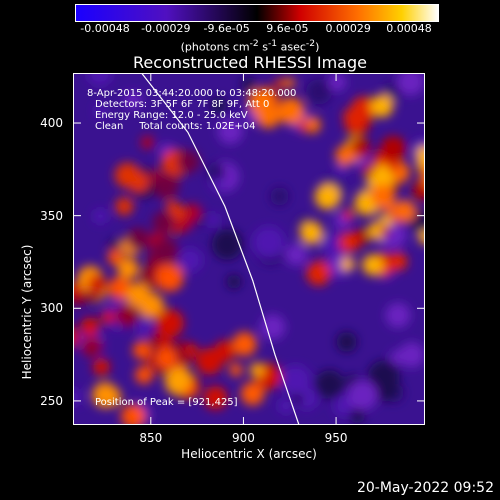  What do you see at coordinates (243, 438) in the screenshot?
I see `x-tick-label: 900` at bounding box center [243, 438].